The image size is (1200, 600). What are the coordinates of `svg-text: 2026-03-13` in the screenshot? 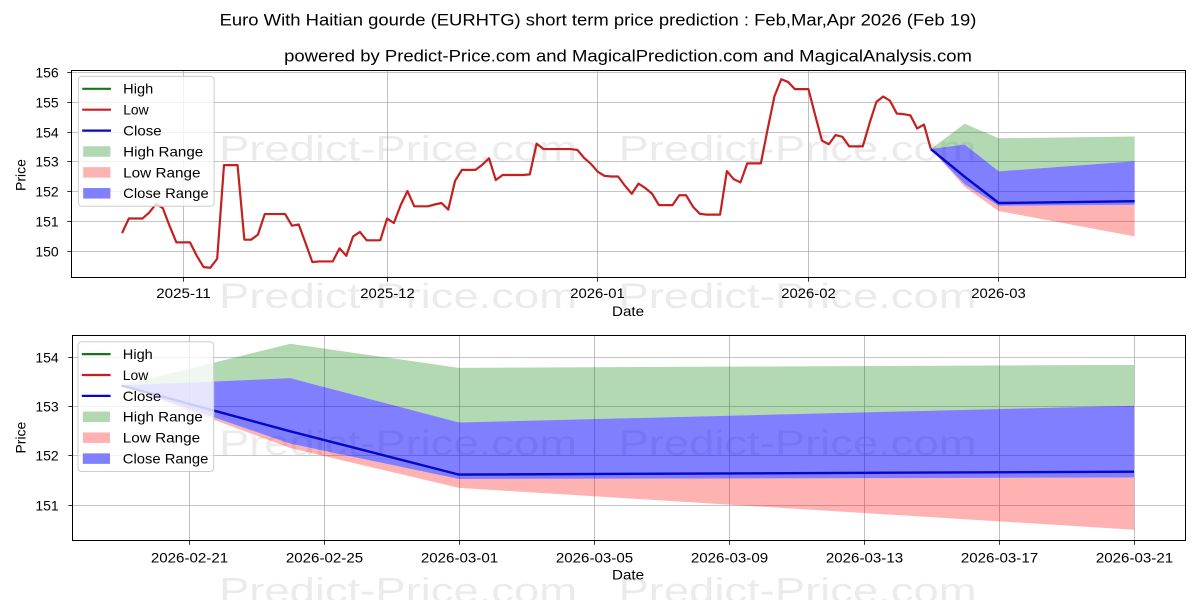 It's located at (865, 557).